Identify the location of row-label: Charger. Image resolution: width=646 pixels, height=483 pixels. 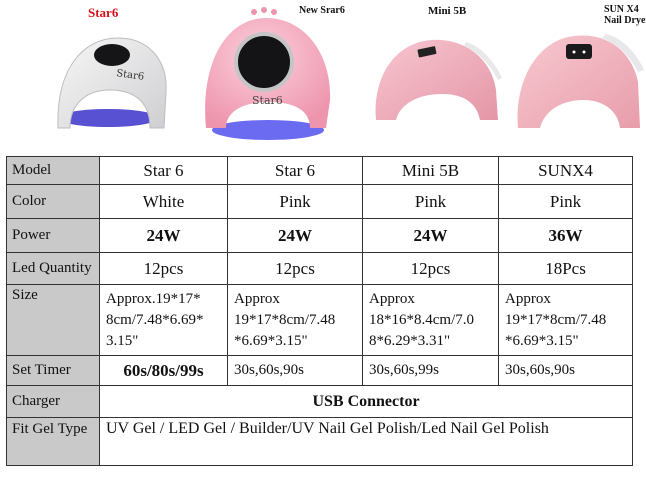
(53, 401).